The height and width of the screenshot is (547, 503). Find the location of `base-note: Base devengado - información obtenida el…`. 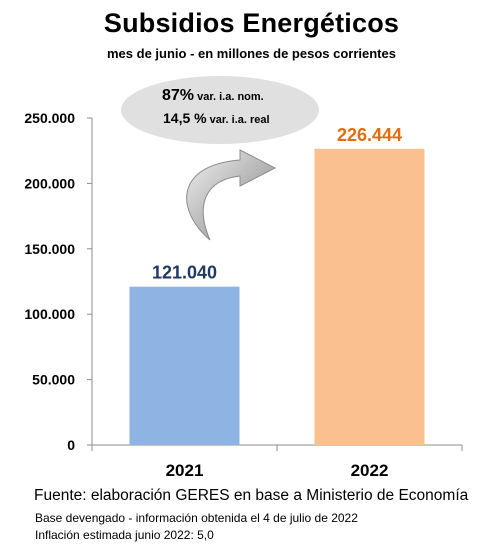

base-note: Base devengado - información obtenida el… is located at coordinates (196, 518).